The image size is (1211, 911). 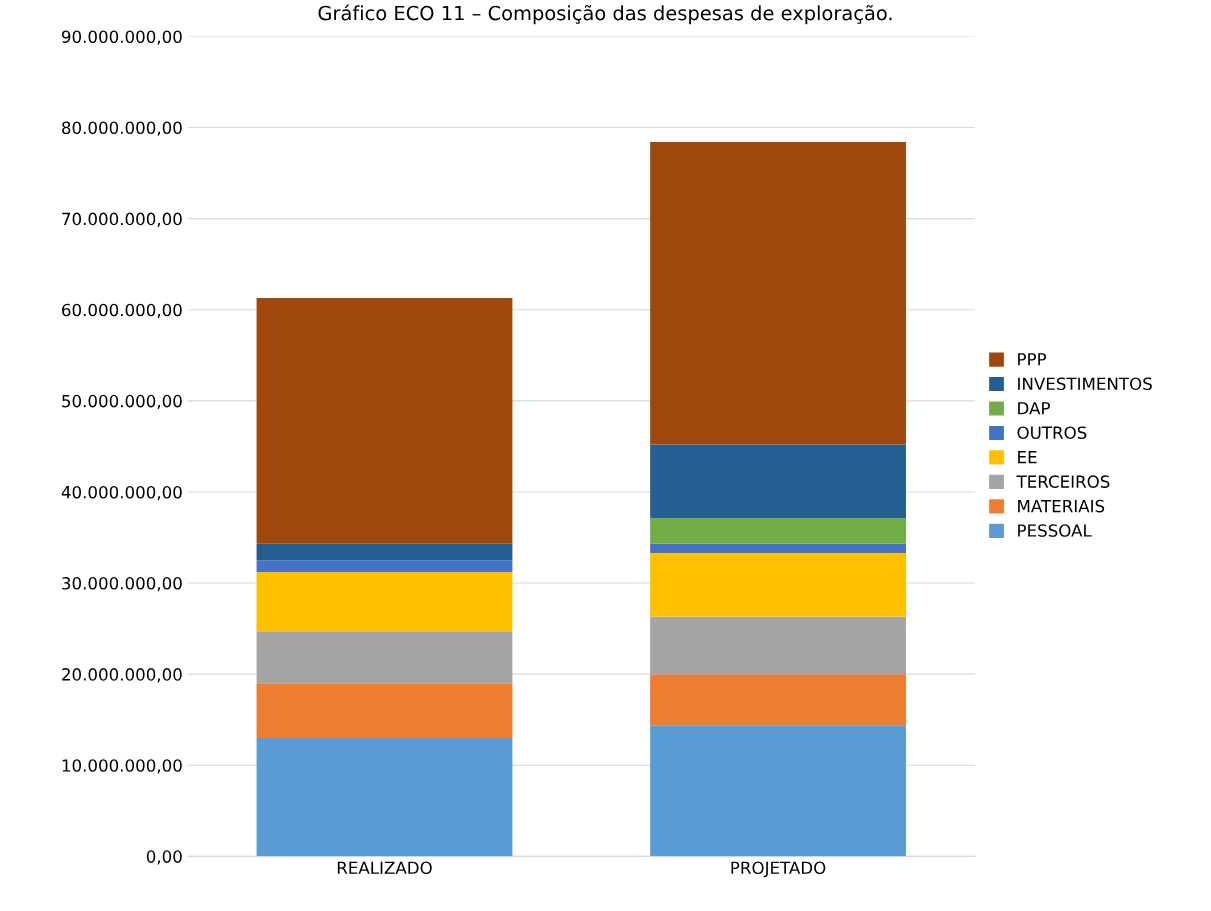 I want to click on legend-label: OUTROS, so click(x=1052, y=432).